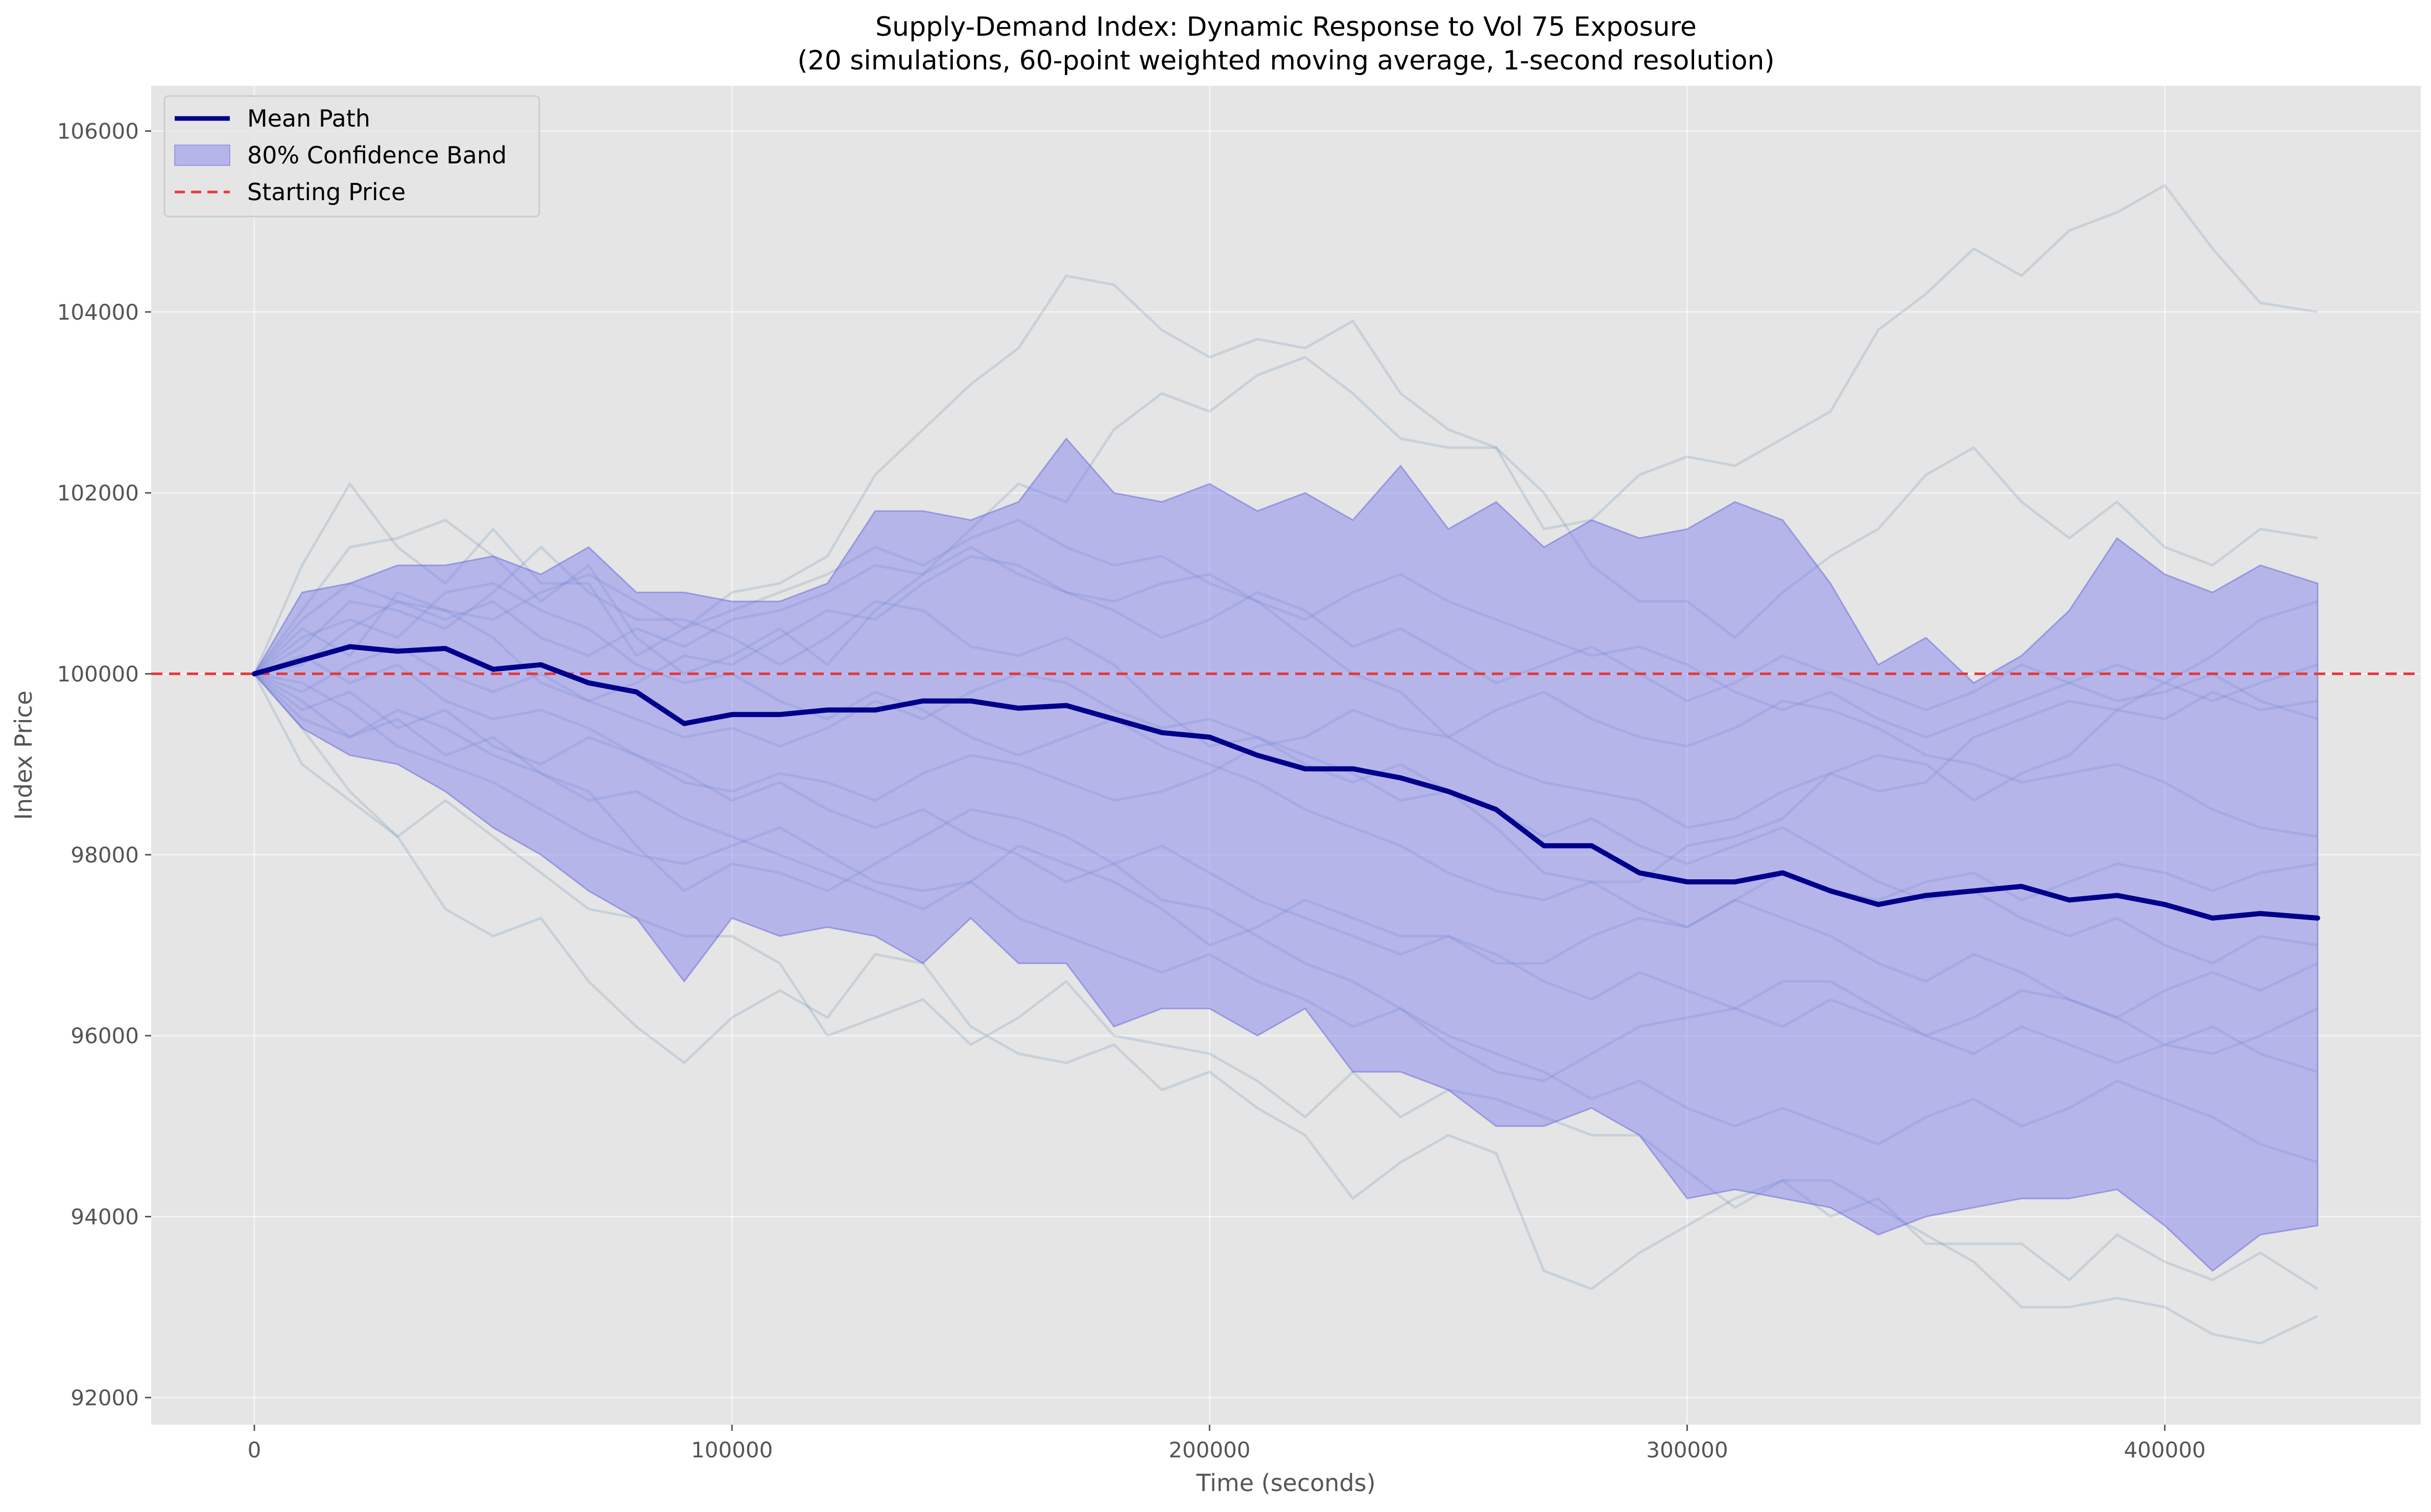  Describe the element at coordinates (104, 1035) in the screenshot. I see `y-tick-label: 96000` at that location.